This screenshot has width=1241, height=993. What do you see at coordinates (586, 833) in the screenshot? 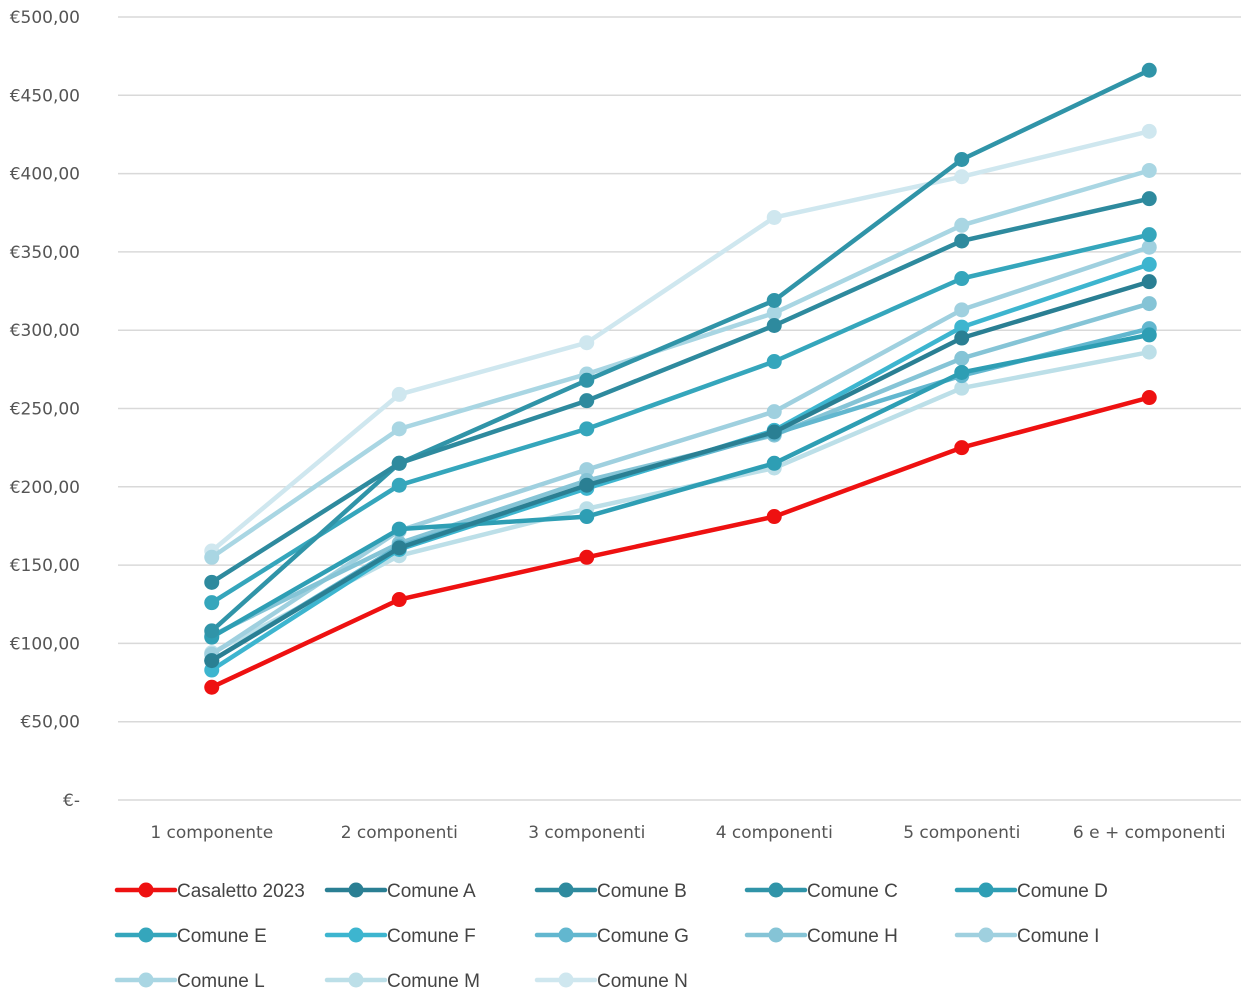
I see `x-tick-label: 3 componenti` at bounding box center [586, 833].